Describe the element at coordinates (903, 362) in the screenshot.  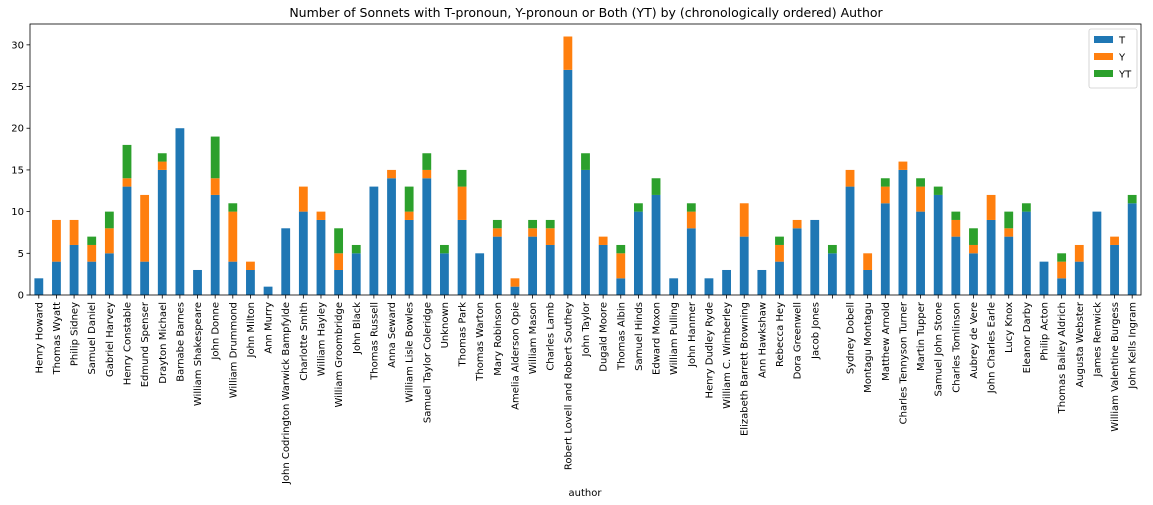
I see `x-tick-label: Charles Tennyson Turner` at that location.